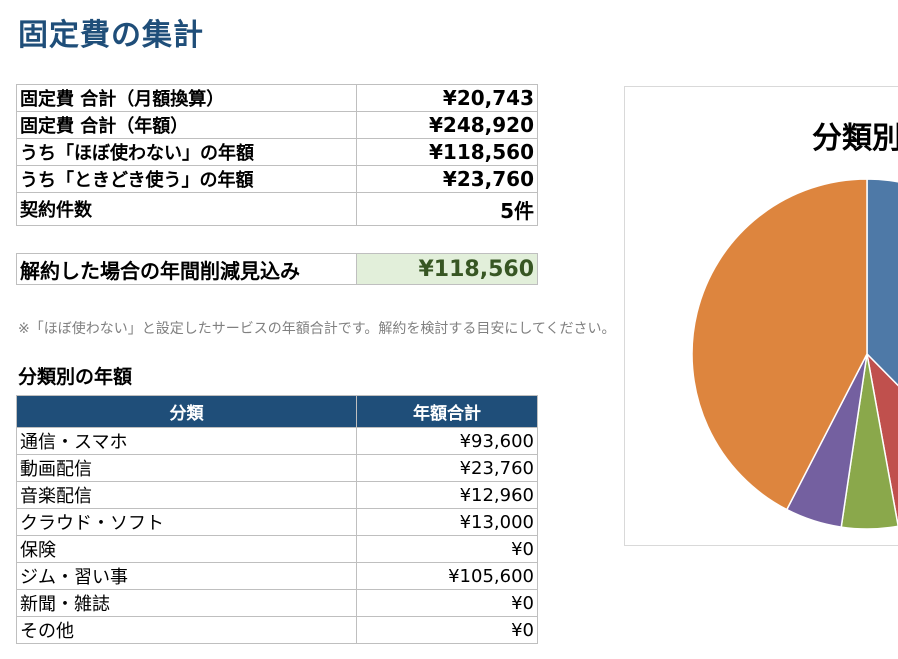 The image size is (898, 659). What do you see at coordinates (447, 98) in the screenshot?
I see `summary-value: ¥20,743` at bounding box center [447, 98].